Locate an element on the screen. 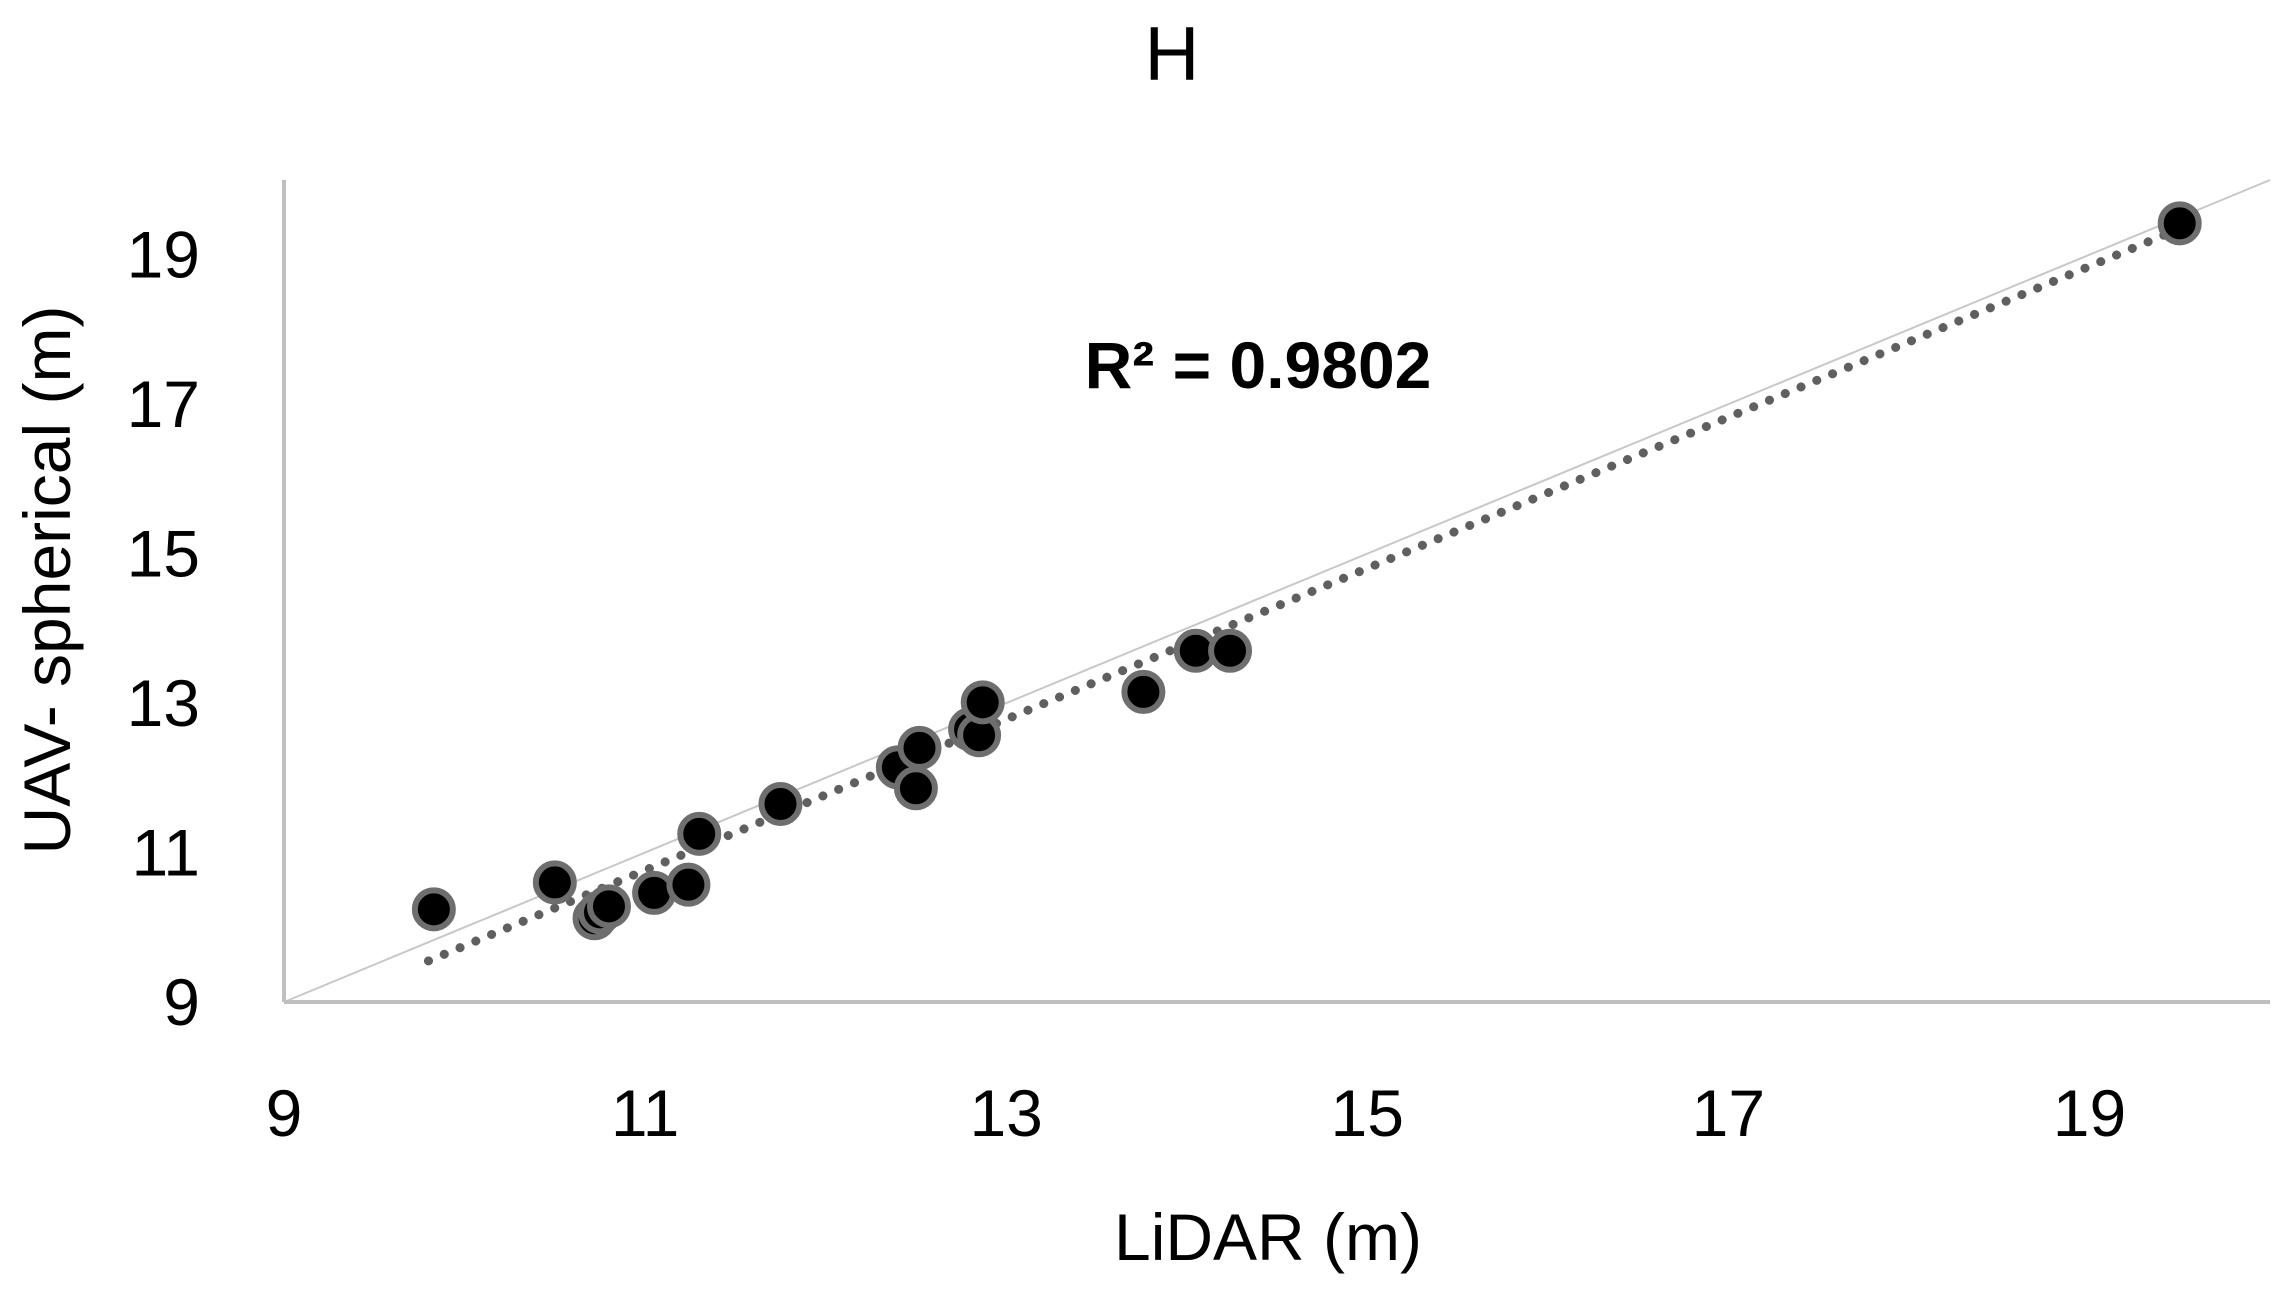  x-tick-labels: 9 11 13 15 17 19 is located at coordinates (1196, 1113).